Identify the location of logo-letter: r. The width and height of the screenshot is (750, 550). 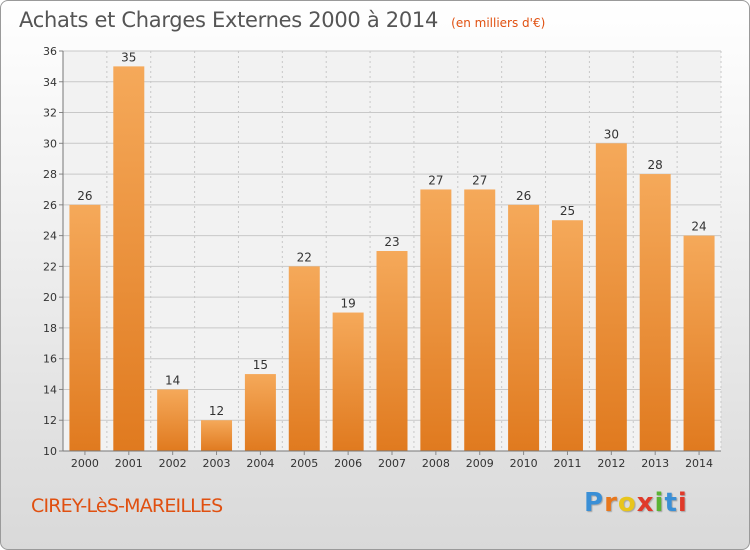
(611, 503).